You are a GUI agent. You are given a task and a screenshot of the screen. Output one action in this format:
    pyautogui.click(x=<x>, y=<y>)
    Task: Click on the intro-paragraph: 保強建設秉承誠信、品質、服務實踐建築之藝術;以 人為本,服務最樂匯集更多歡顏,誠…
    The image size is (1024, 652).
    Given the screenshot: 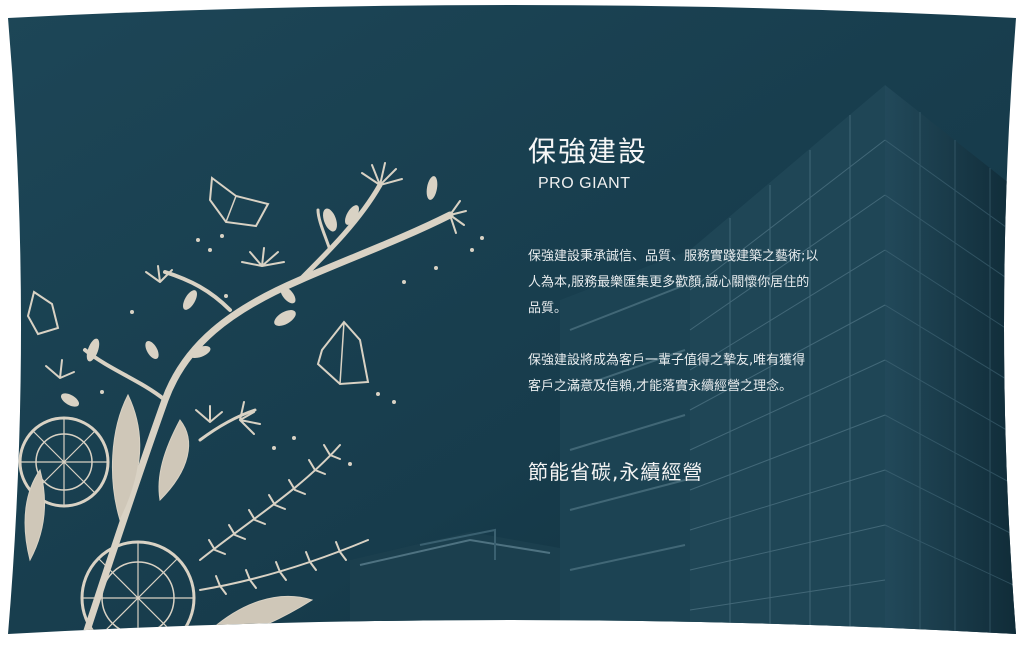 What is the action you would take?
    pyautogui.click(x=673, y=282)
    